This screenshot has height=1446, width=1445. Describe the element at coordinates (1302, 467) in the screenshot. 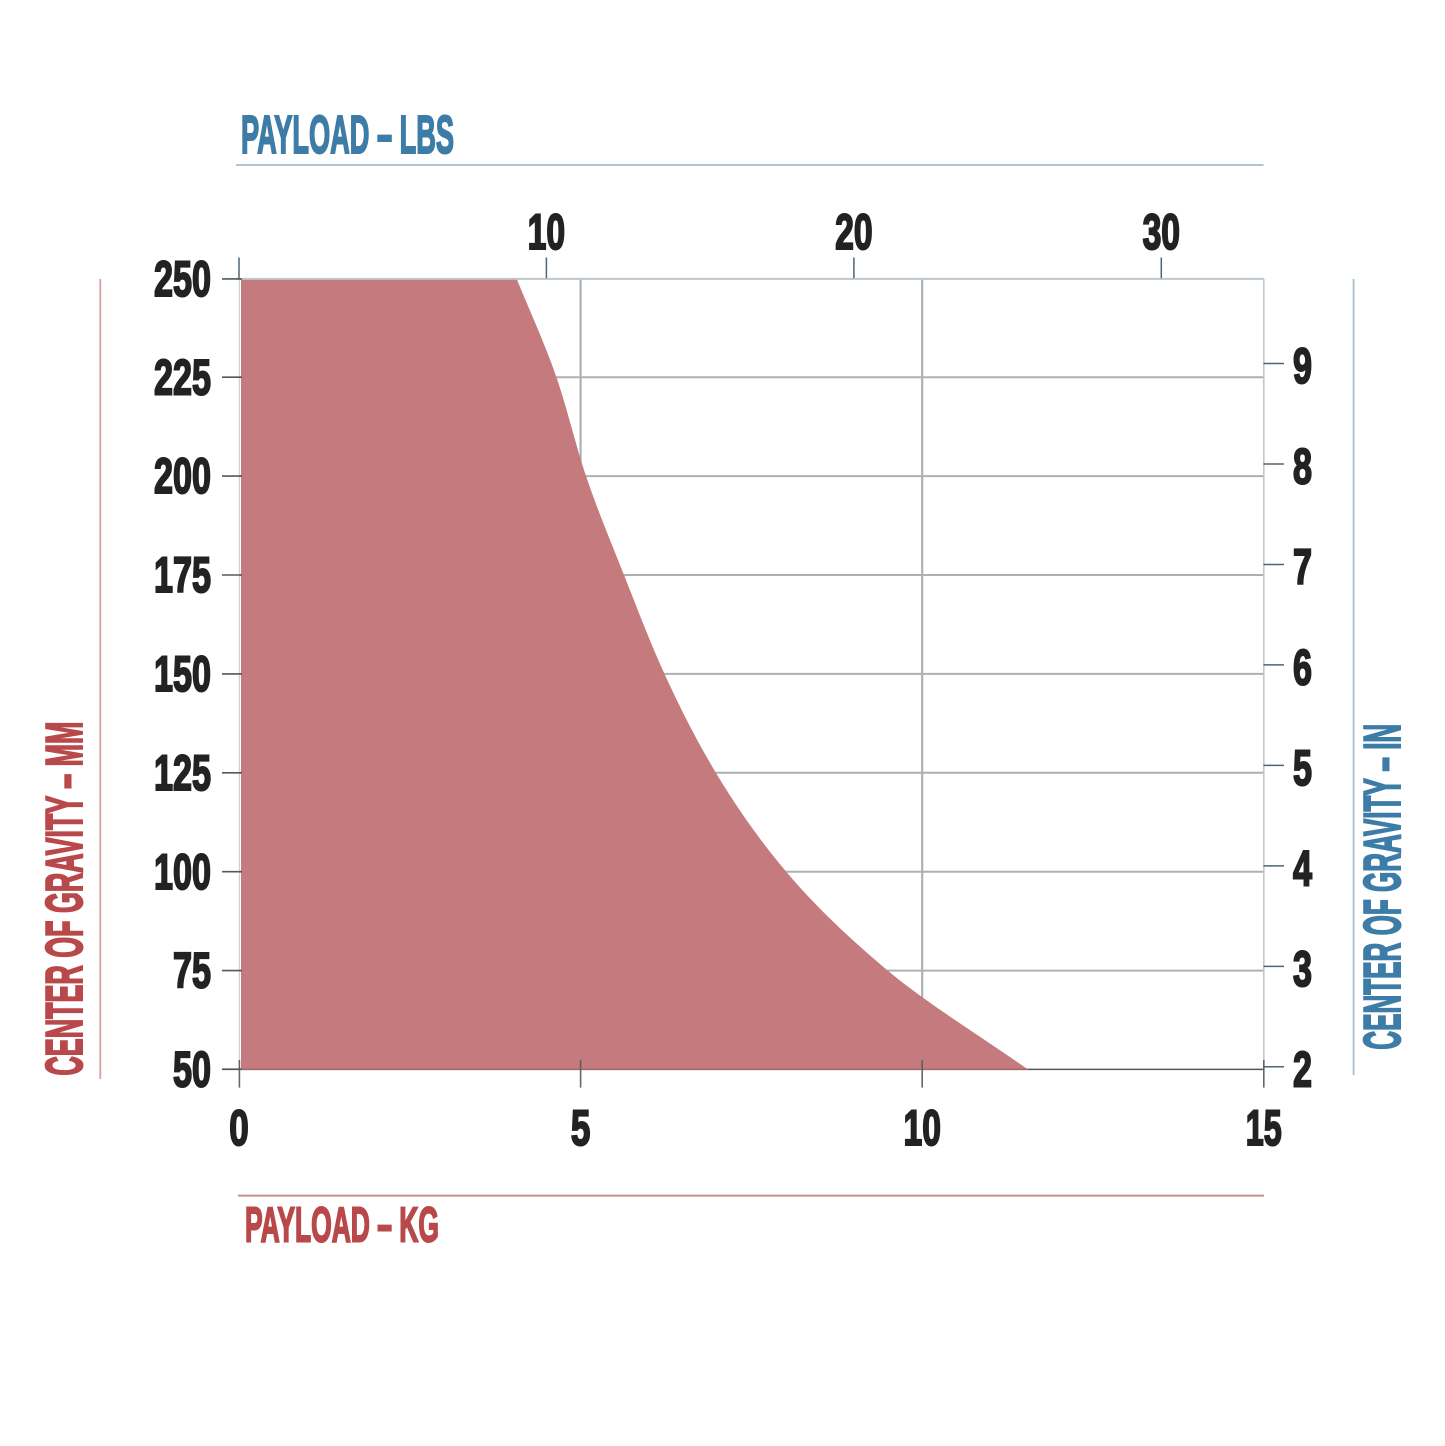

I see `svg-text: 8` at that location.